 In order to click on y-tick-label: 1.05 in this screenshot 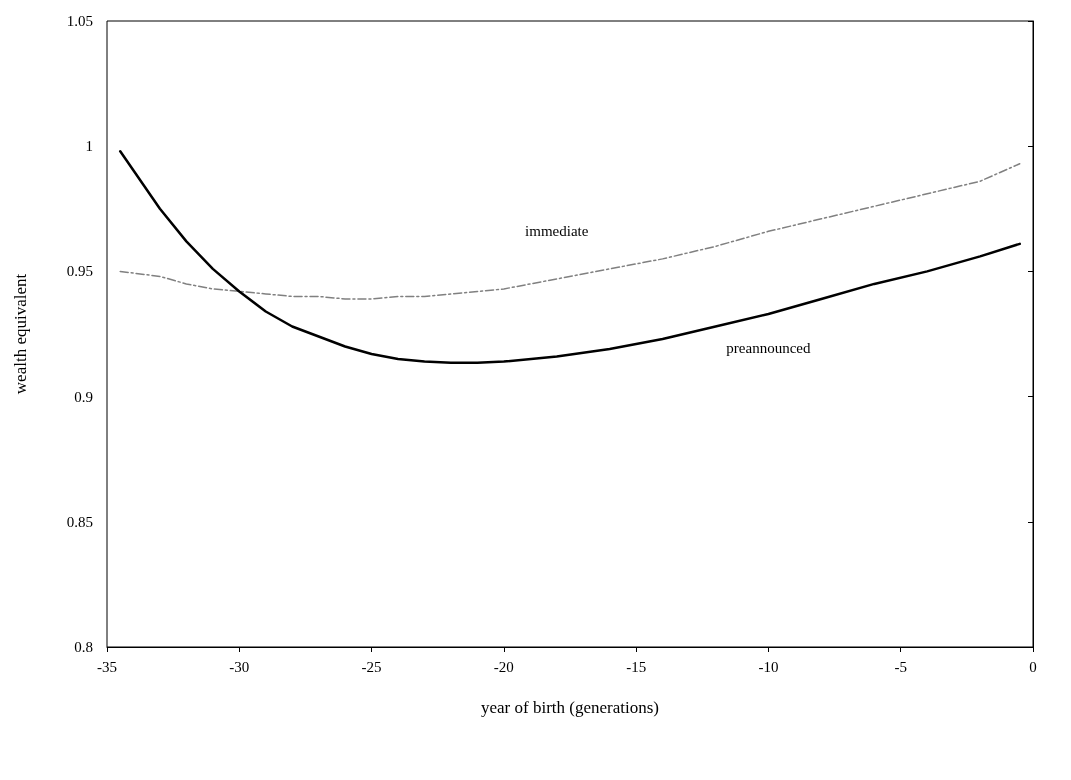, I will do `click(79, 21)`.